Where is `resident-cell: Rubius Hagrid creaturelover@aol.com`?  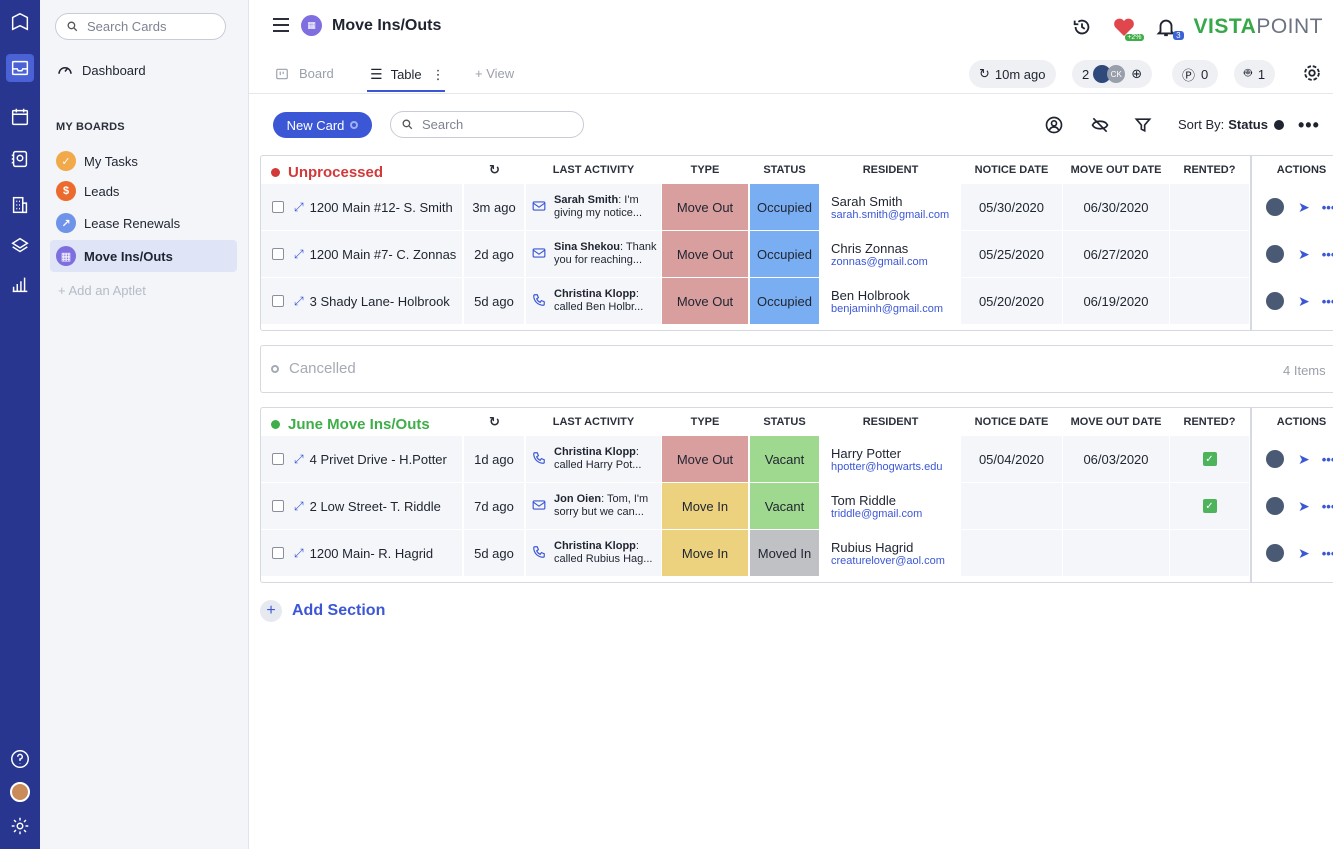
resident-cell: Rubius Hagrid creaturelover@aol.com is located at coordinates (890, 553).